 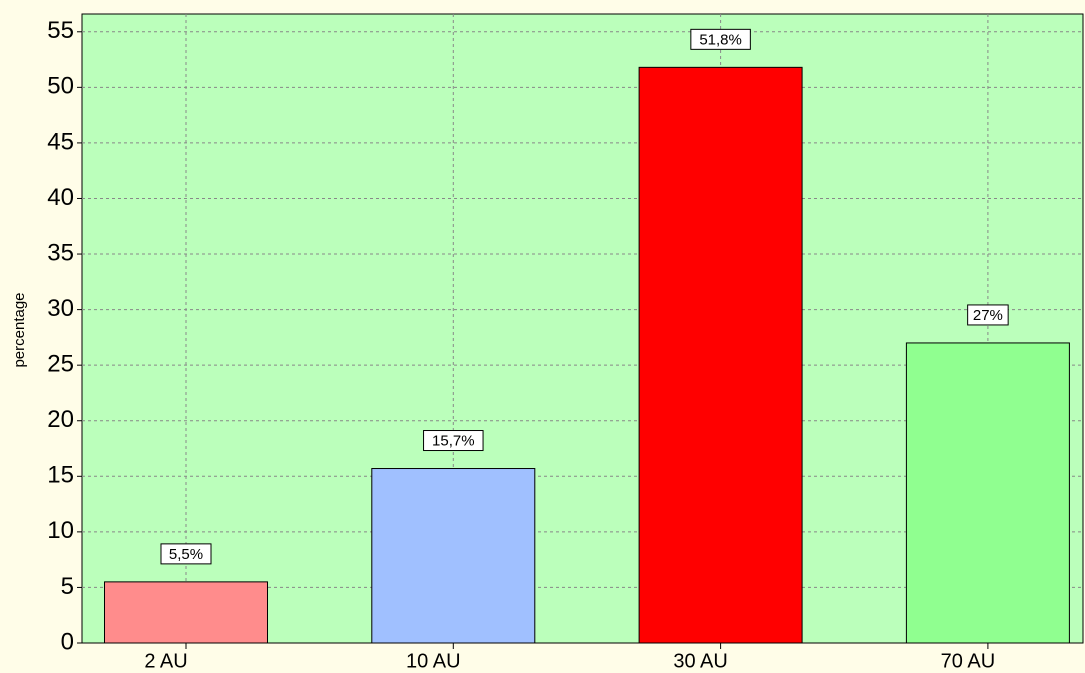 What do you see at coordinates (433, 661) in the screenshot?
I see `x-tick-label: 10 AU` at bounding box center [433, 661].